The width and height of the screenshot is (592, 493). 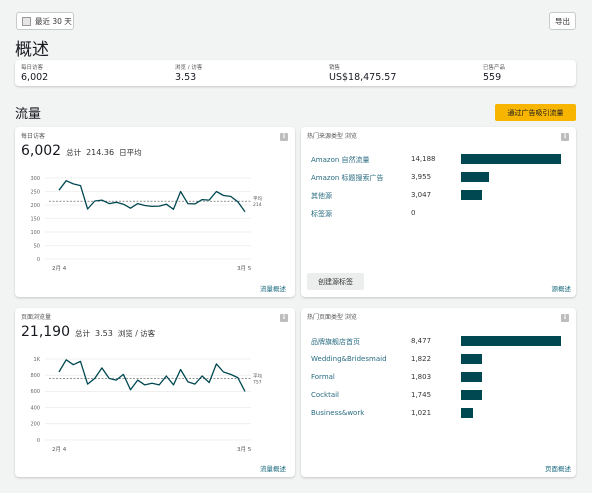 I want to click on y-tick-label: 250, so click(x=35, y=192).